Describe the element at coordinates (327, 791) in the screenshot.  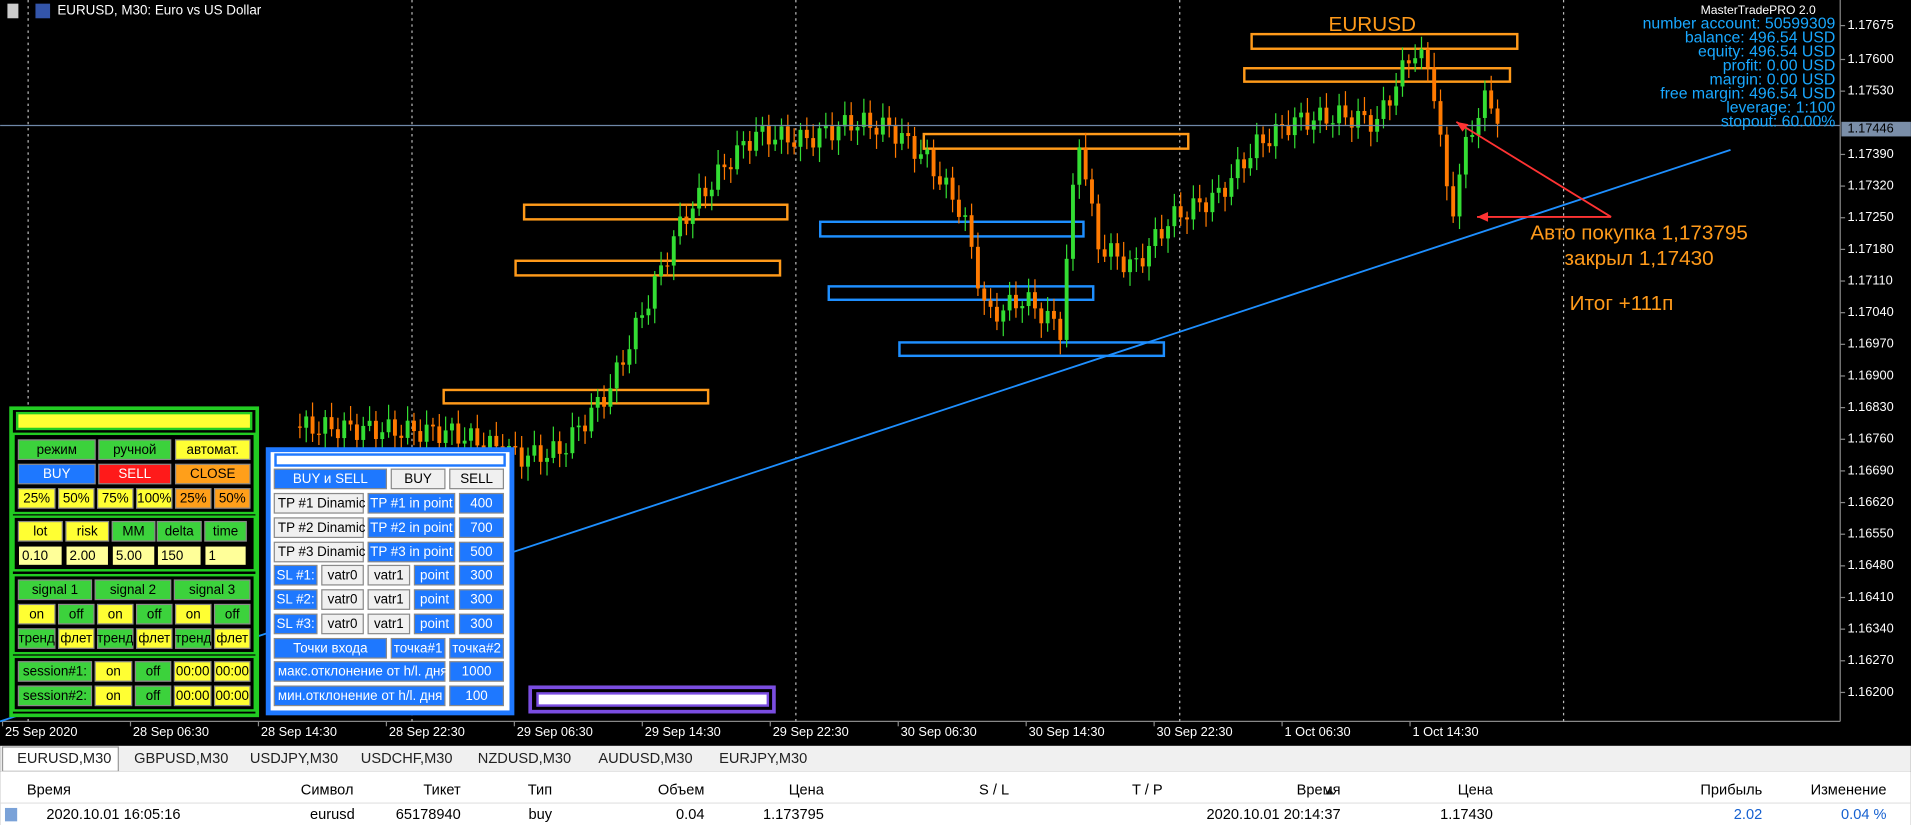
I see `column-header: Символ` at that location.